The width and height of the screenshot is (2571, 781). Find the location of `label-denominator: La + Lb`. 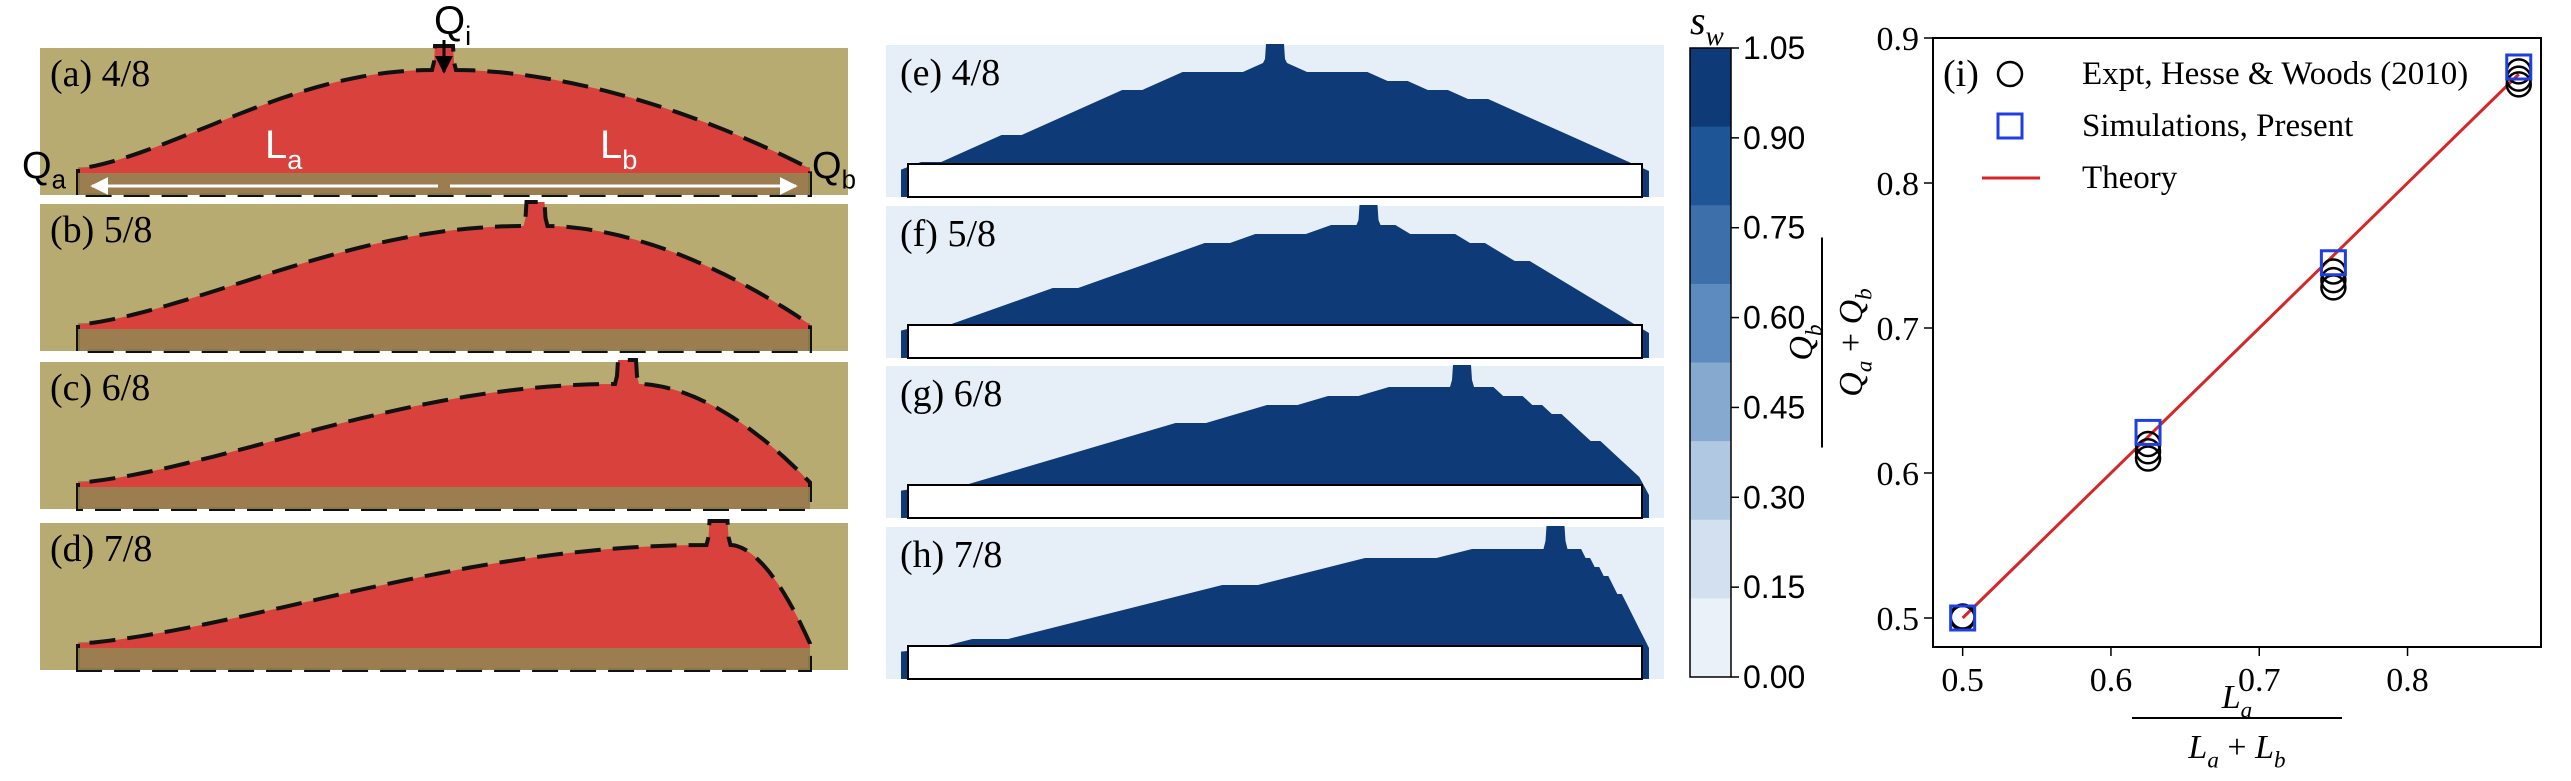

label-denominator: La + Lb is located at coordinates (2236, 751).